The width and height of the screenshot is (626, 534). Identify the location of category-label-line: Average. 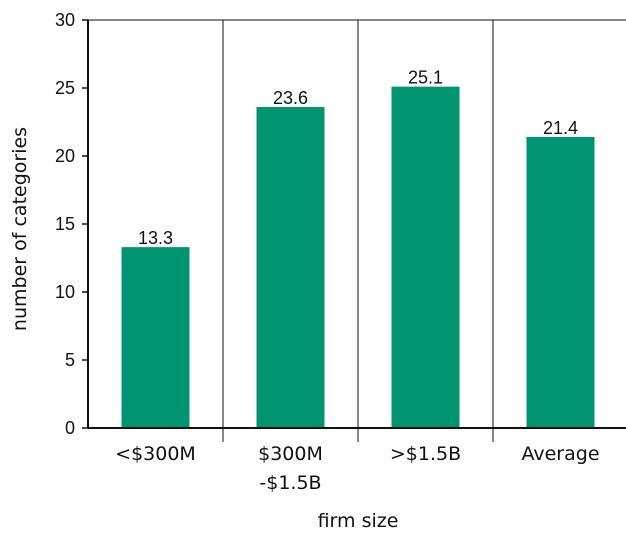
(560, 454).